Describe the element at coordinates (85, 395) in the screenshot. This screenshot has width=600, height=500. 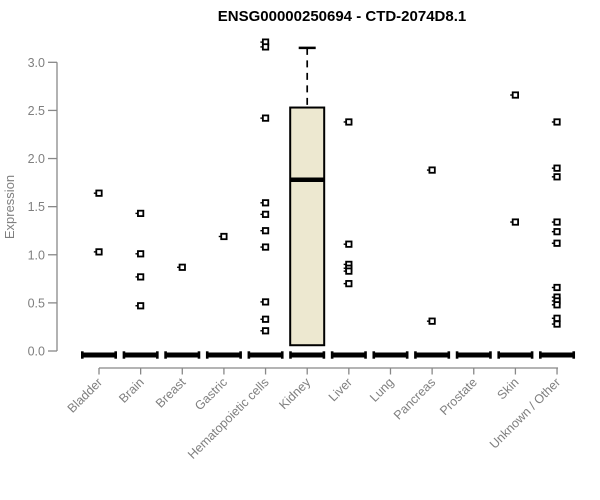
I see `x-category-label: Bladder` at that location.